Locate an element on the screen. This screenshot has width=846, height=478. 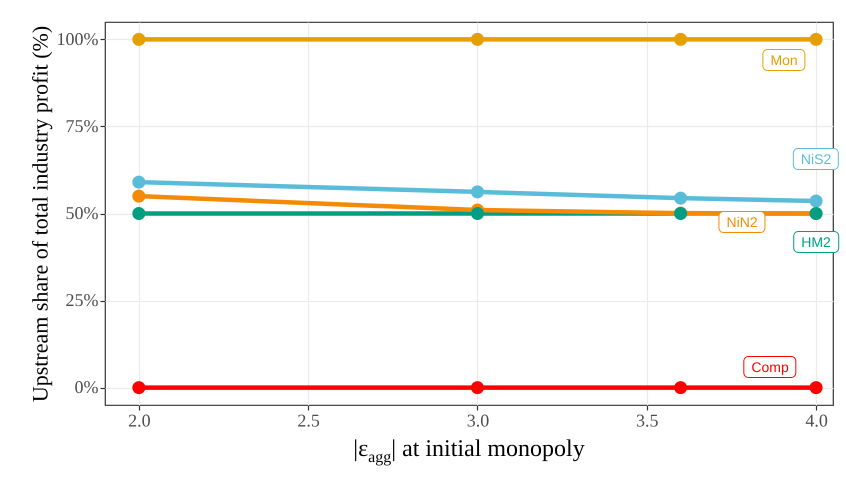
series-label: Comp is located at coordinates (770, 367).